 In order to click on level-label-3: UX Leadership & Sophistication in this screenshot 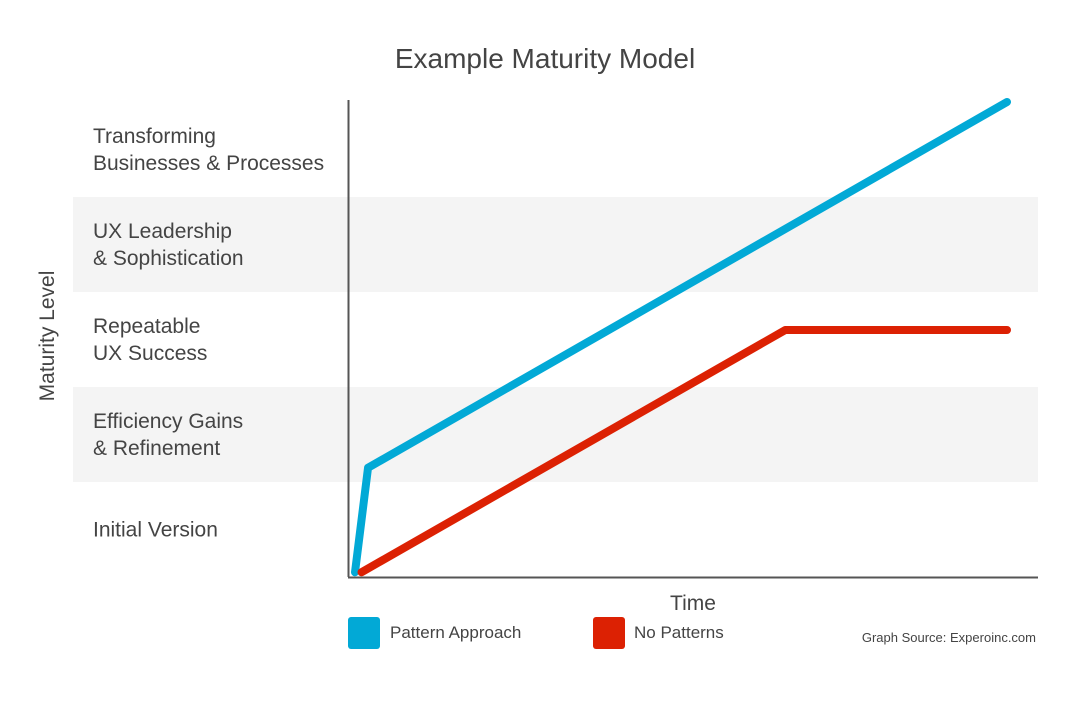, I will do `click(168, 245)`.